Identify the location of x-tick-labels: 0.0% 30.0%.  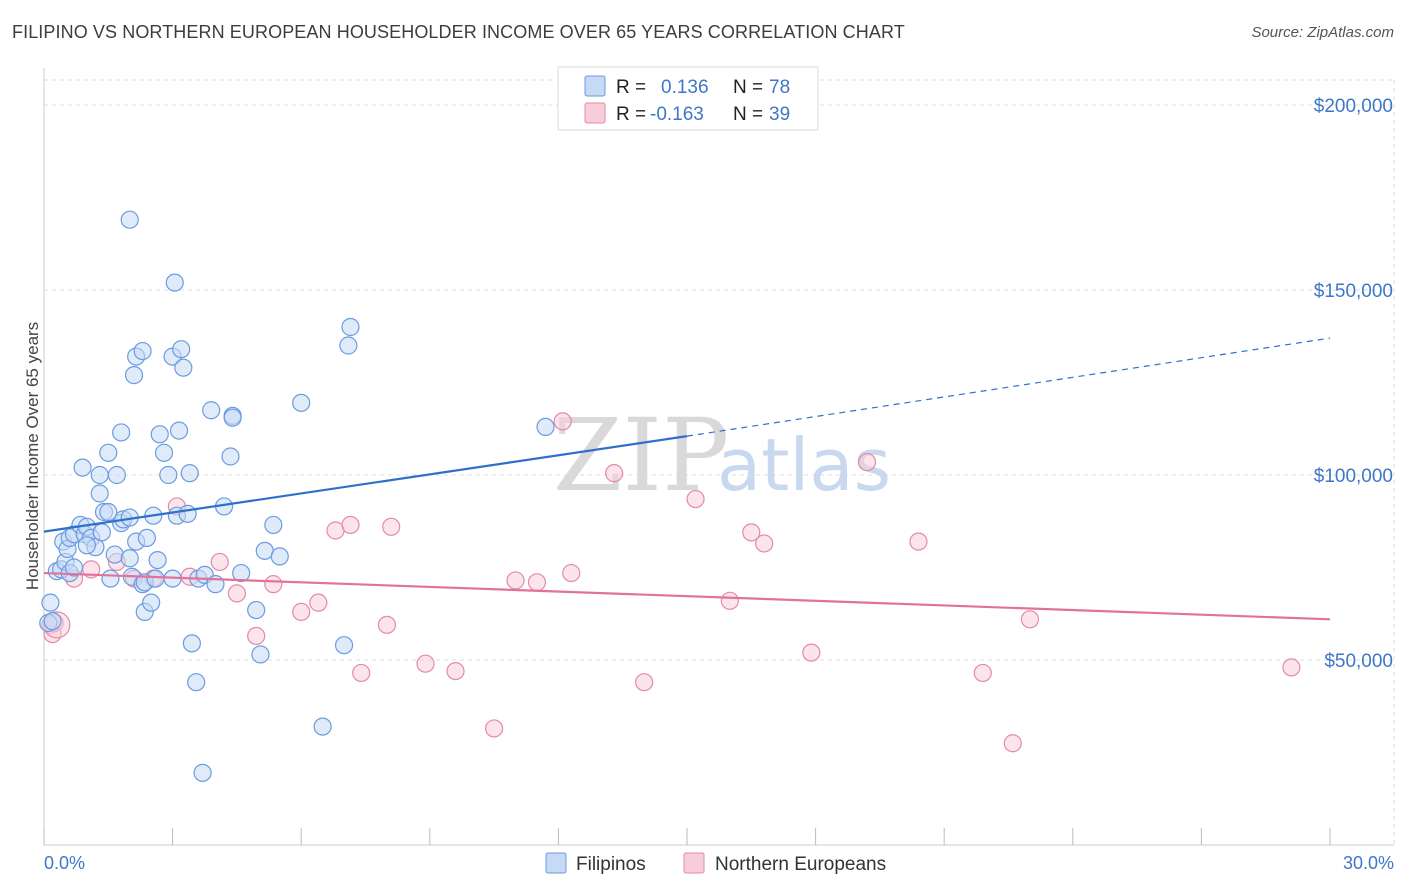
(719, 863).